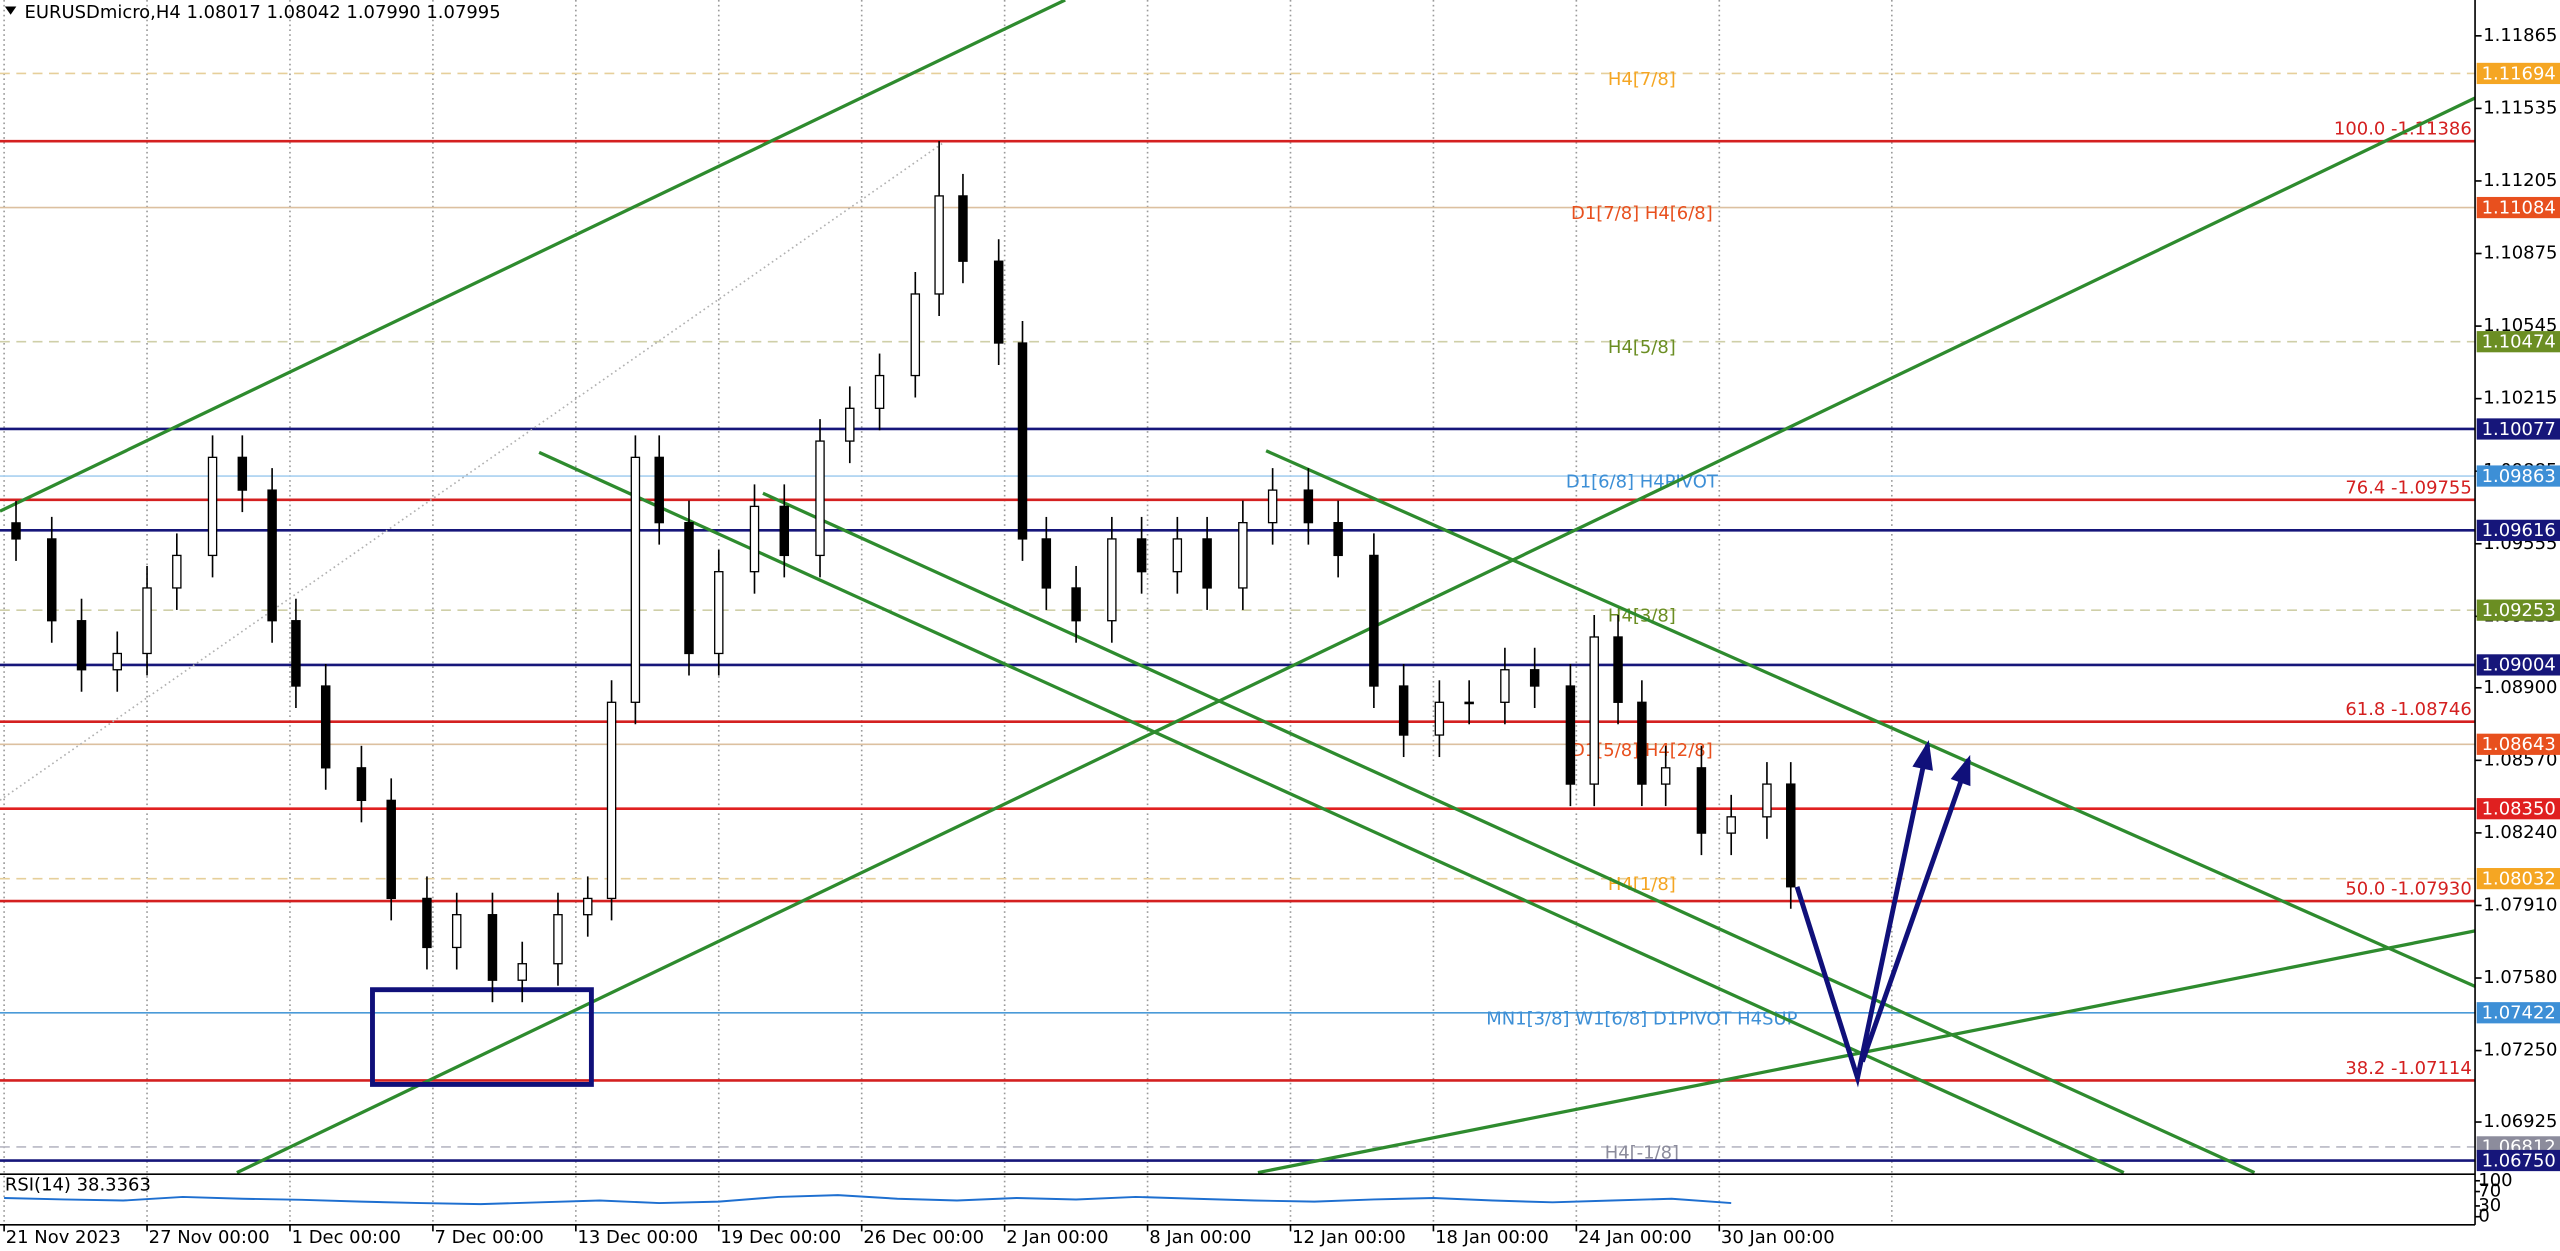 This screenshot has width=2560, height=1251. I want to click on y-tick-label: 1.06925, so click(2520, 1121).